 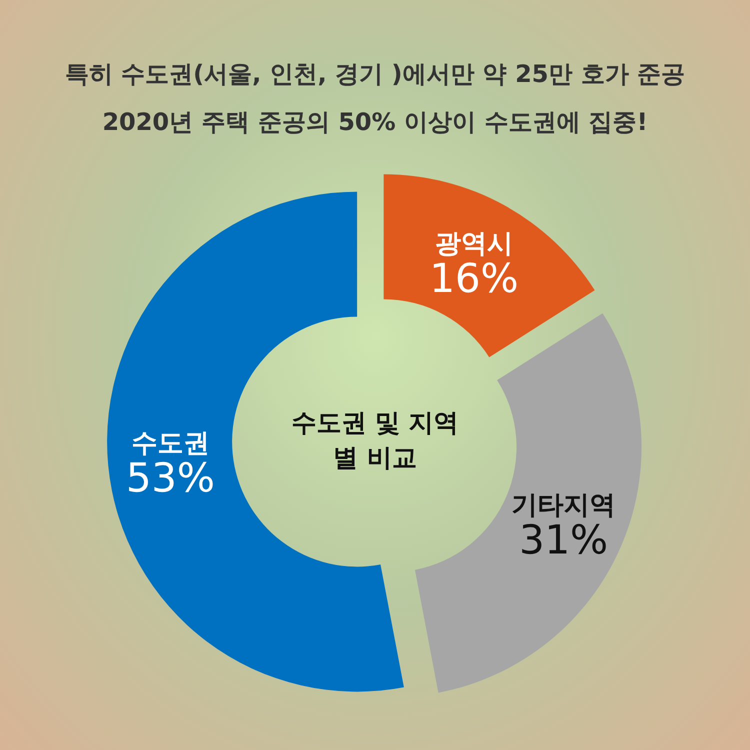 What do you see at coordinates (375, 440) in the screenshot?
I see `text: 수도권 및 지역별 비교` at bounding box center [375, 440].